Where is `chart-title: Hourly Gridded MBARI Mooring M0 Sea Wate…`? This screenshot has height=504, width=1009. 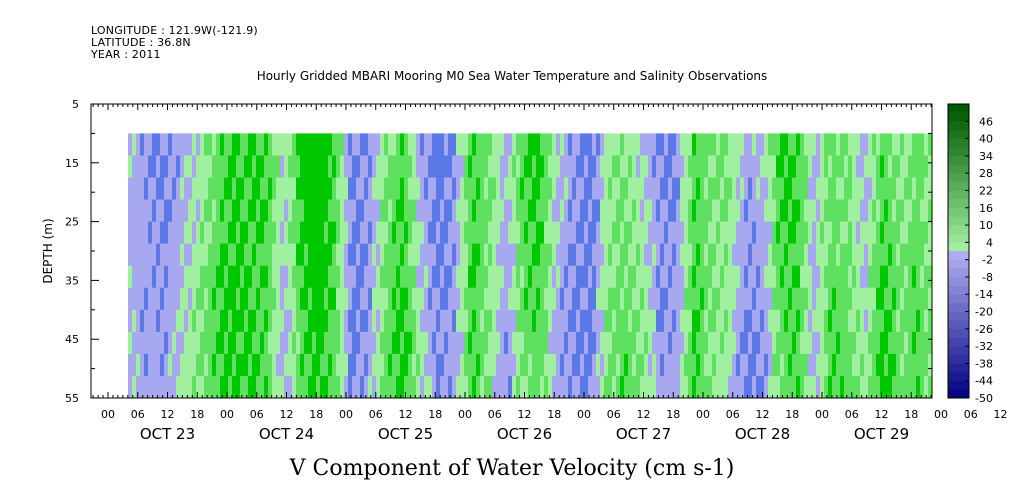 chart-title: Hourly Gridded MBARI Mooring M0 Sea Wate… is located at coordinates (512, 76).